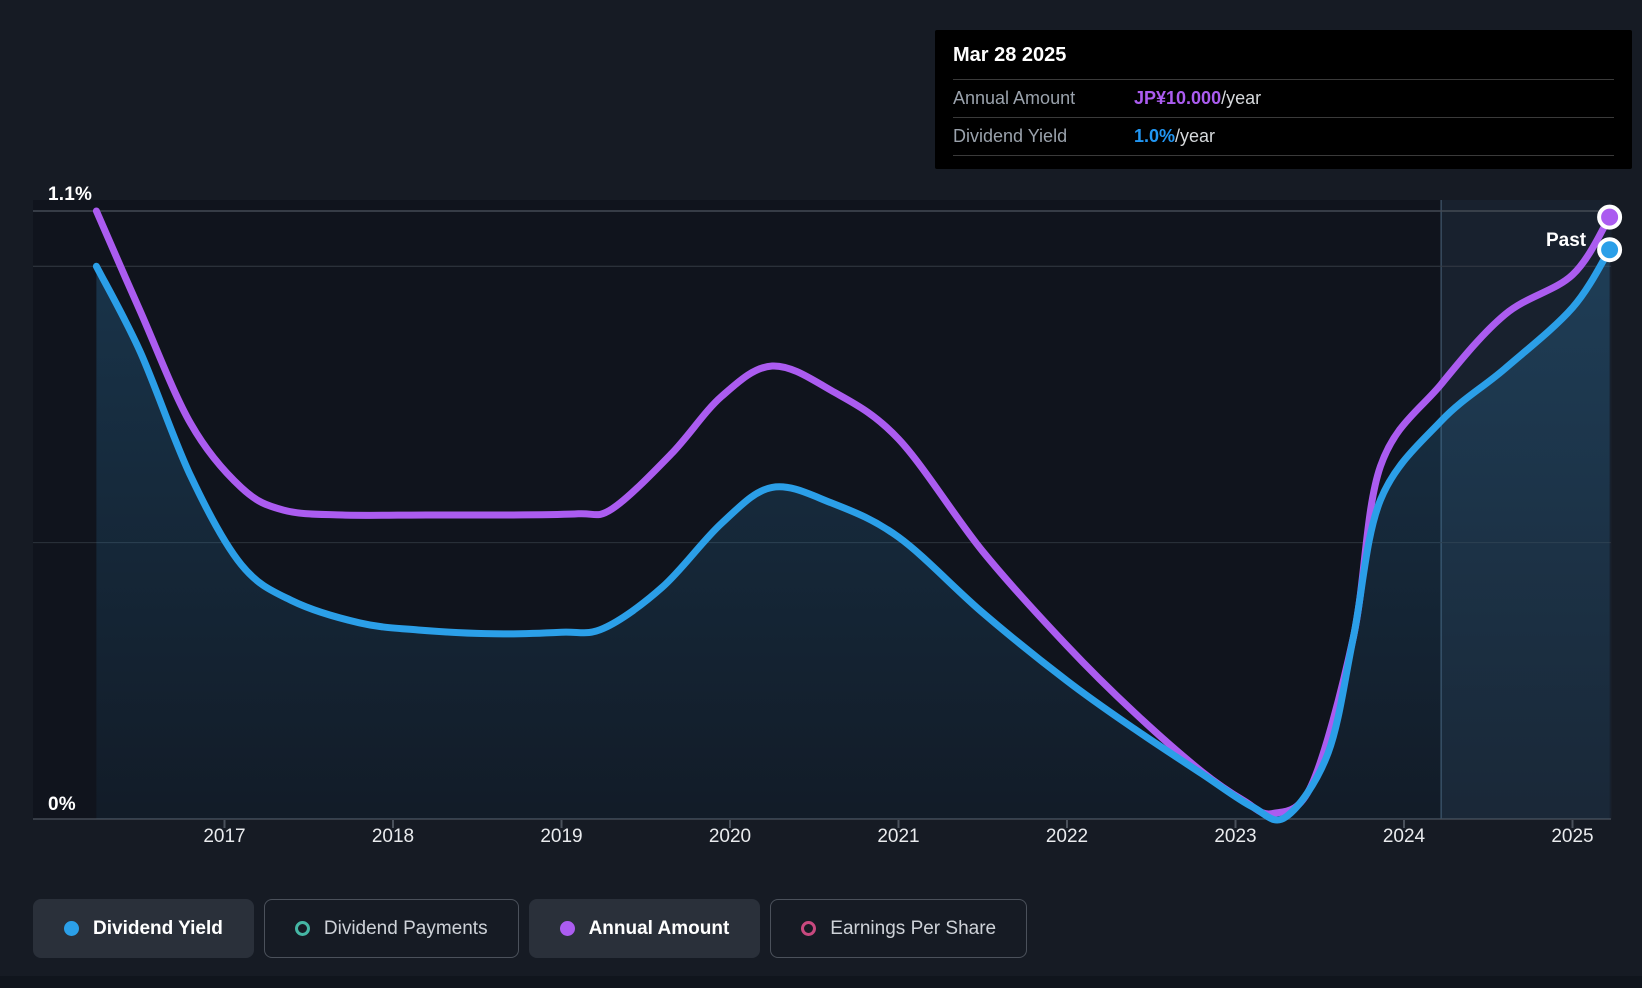 Image resolution: width=1642 pixels, height=988 pixels. I want to click on legend-button-dividend-yield: Dividend Yield, so click(143, 928).